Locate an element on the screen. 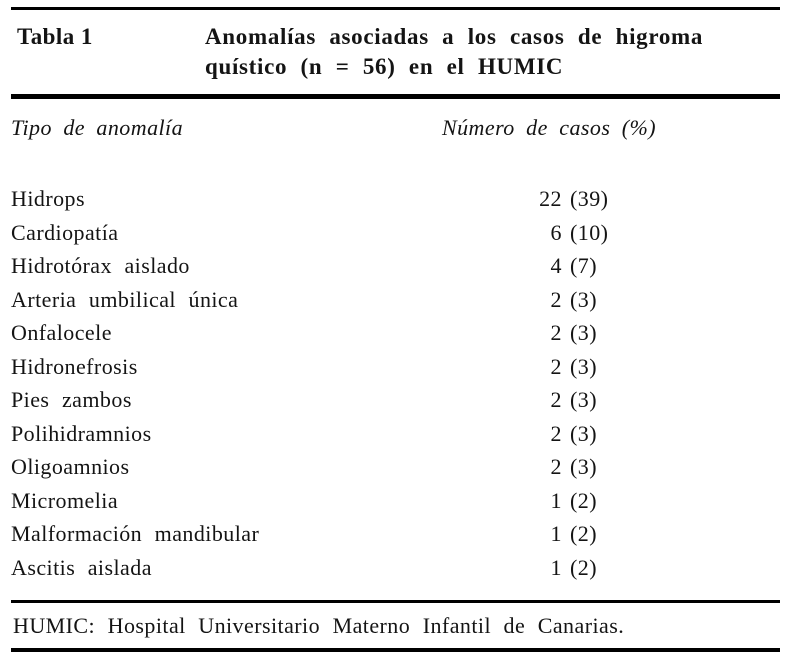 This screenshot has width=787, height=660. row-value: 6 (10) is located at coordinates (525, 233).